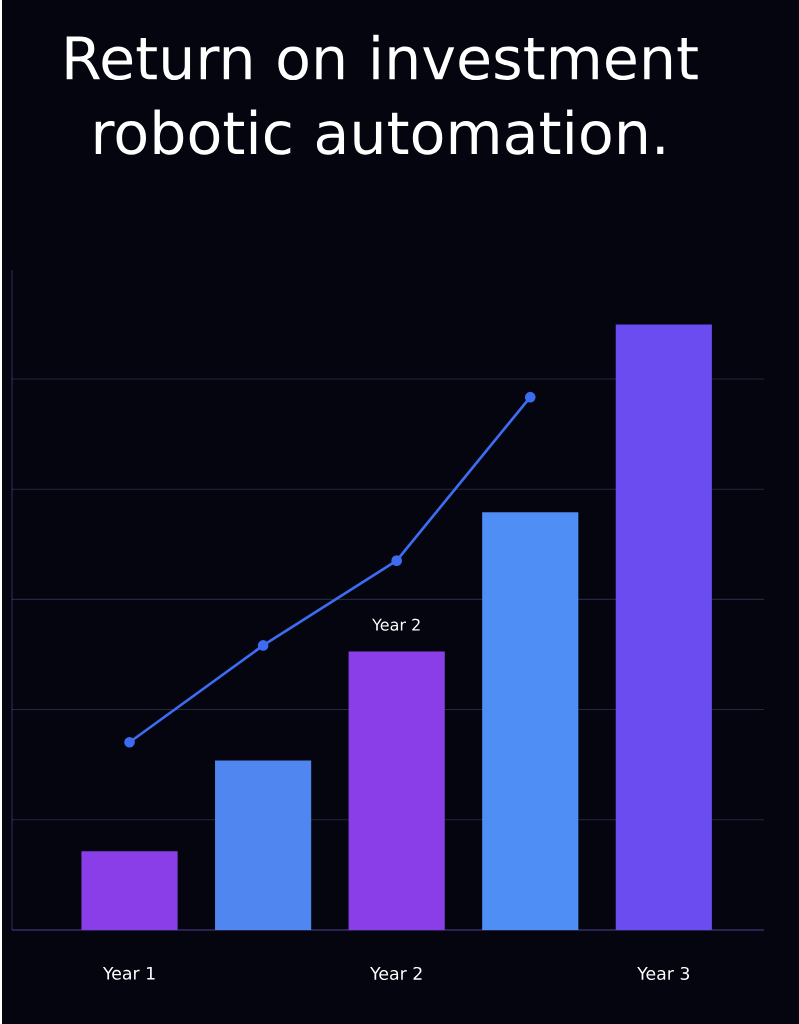  What do you see at coordinates (396, 624) in the screenshot?
I see `annotation: Year 2` at bounding box center [396, 624].